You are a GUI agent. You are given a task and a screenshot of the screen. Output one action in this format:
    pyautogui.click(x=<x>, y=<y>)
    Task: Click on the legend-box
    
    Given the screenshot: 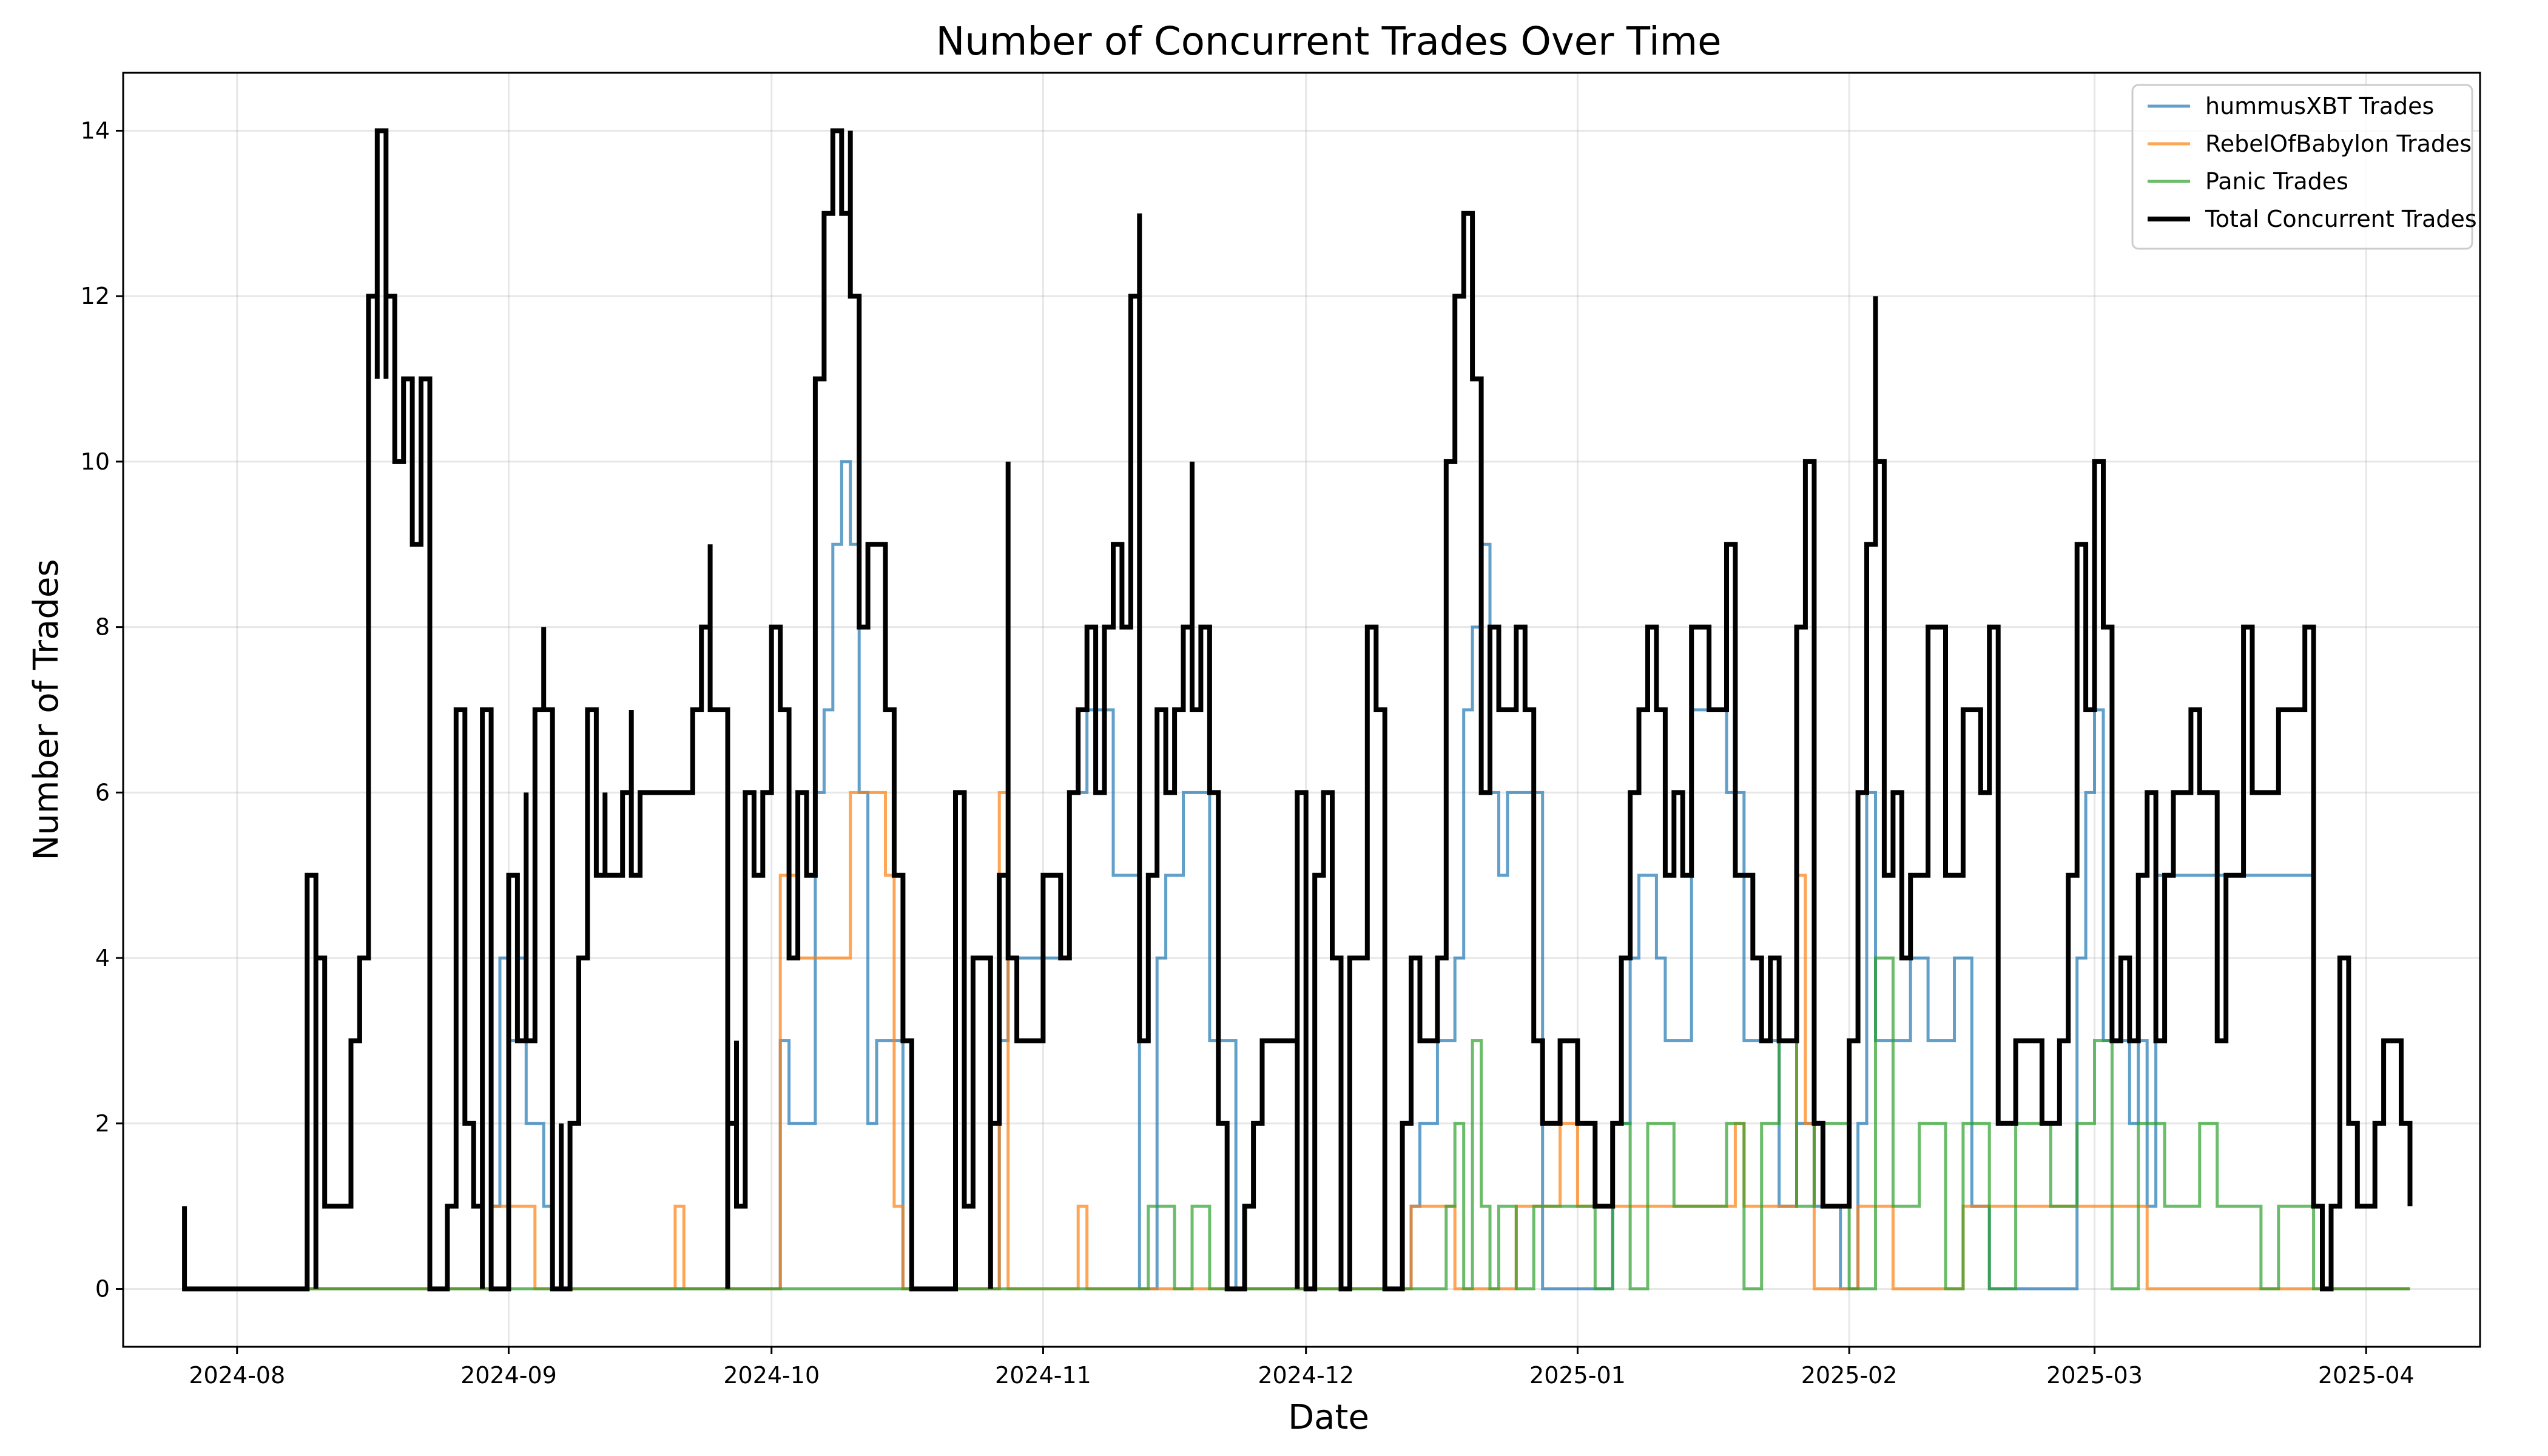 What is the action you would take?
    pyautogui.click(x=2302, y=167)
    